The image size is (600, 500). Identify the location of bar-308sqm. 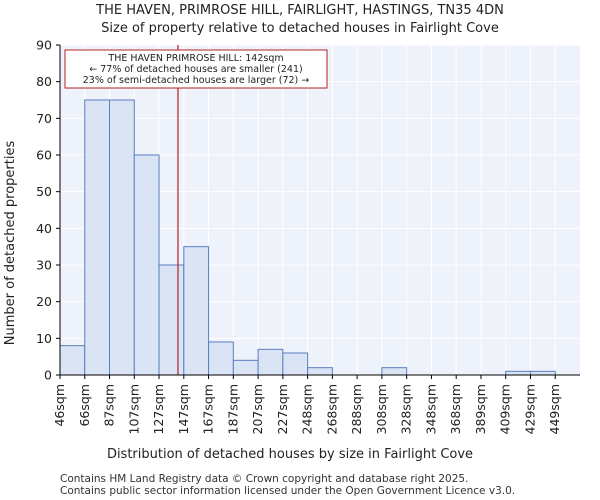
(394, 371).